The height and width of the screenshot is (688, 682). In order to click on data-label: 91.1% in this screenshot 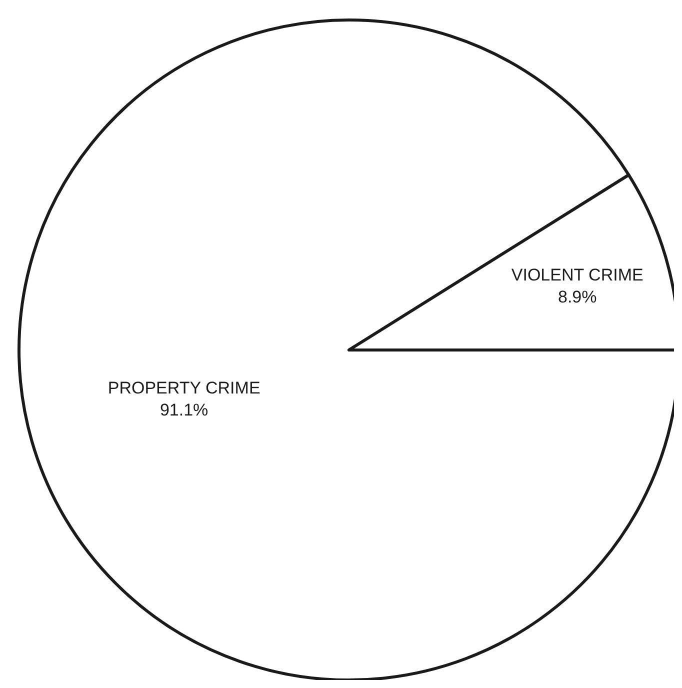, I will do `click(184, 410)`.